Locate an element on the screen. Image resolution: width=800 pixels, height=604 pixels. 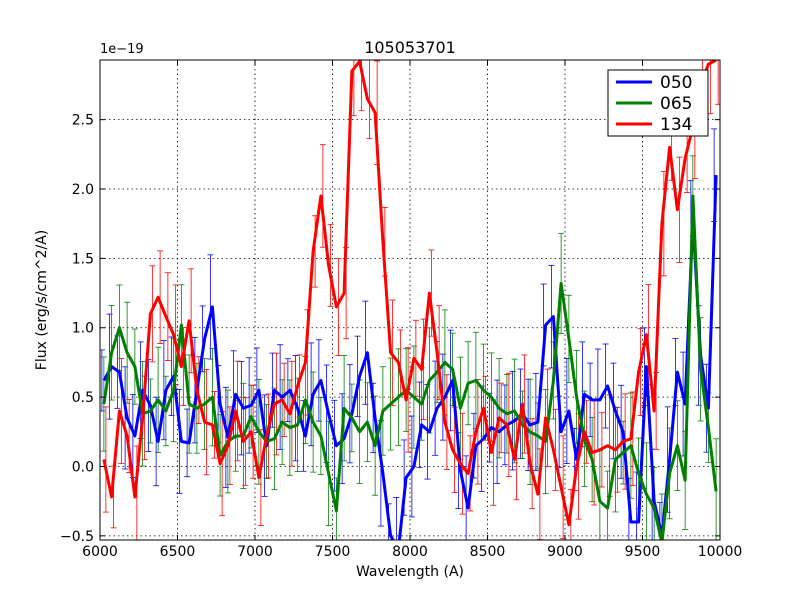
y-tick-label: 0.5 is located at coordinates (83, 398).